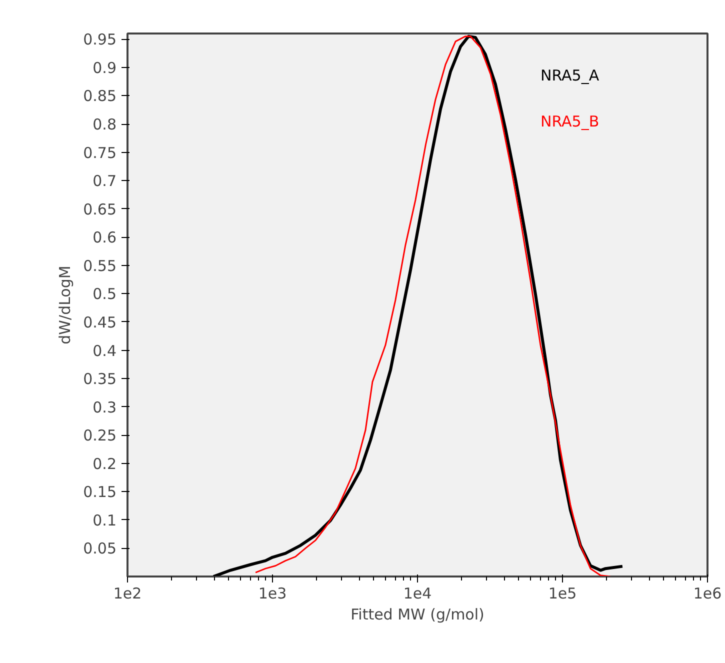 The height and width of the screenshot is (663, 725). What do you see at coordinates (104, 181) in the screenshot?
I see `y-tick-label: 0.7` at bounding box center [104, 181].